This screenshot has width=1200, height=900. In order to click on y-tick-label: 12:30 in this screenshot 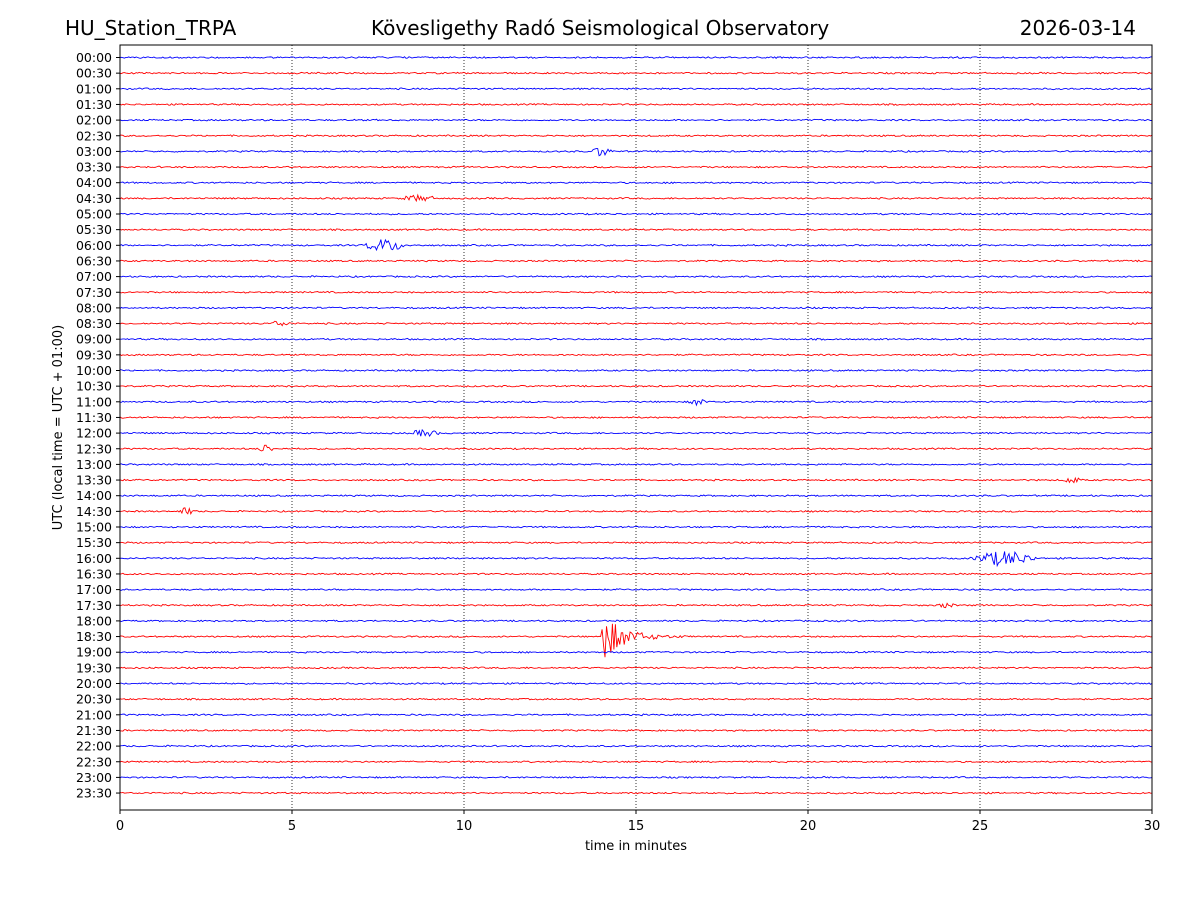, I will do `click(94, 448)`.